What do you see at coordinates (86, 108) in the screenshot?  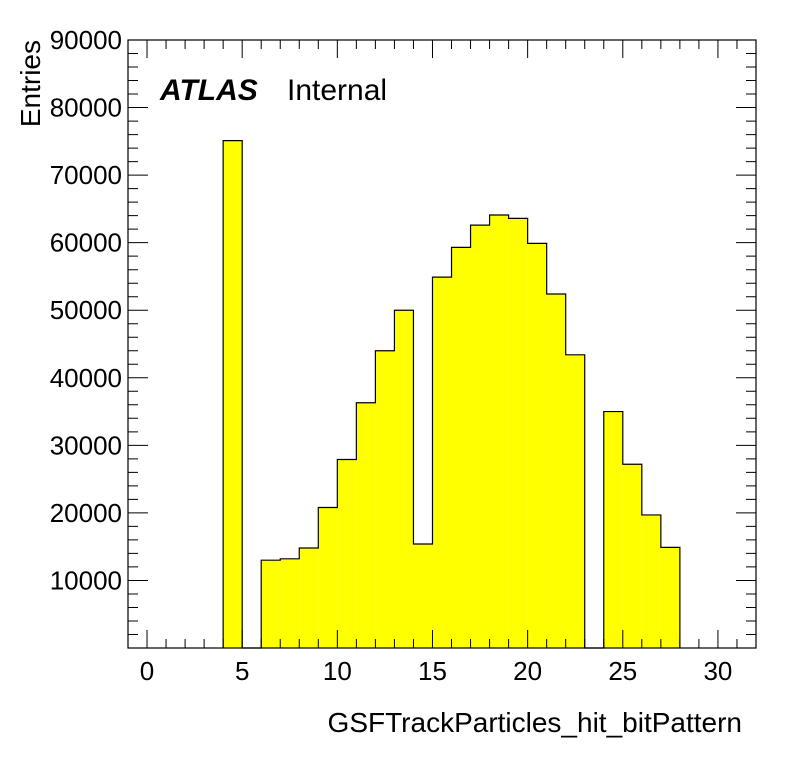 I see `y-tick-label: 80000` at bounding box center [86, 108].